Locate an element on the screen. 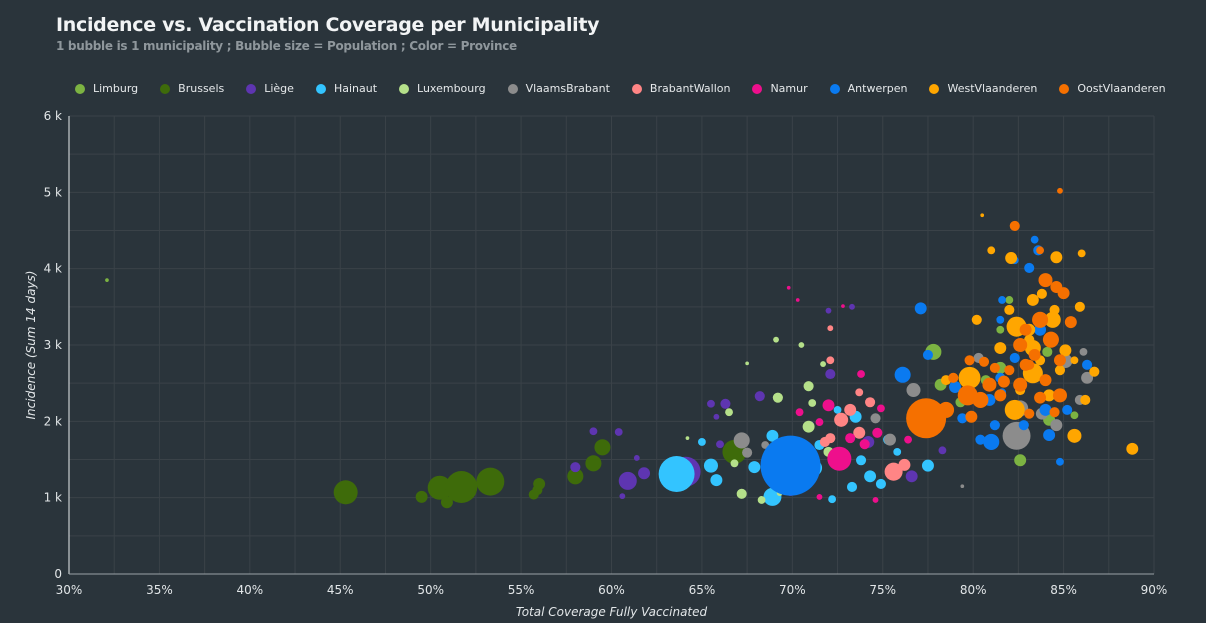  legend-item-brabantwallon: BrabantWallon is located at coordinates (680, 88).